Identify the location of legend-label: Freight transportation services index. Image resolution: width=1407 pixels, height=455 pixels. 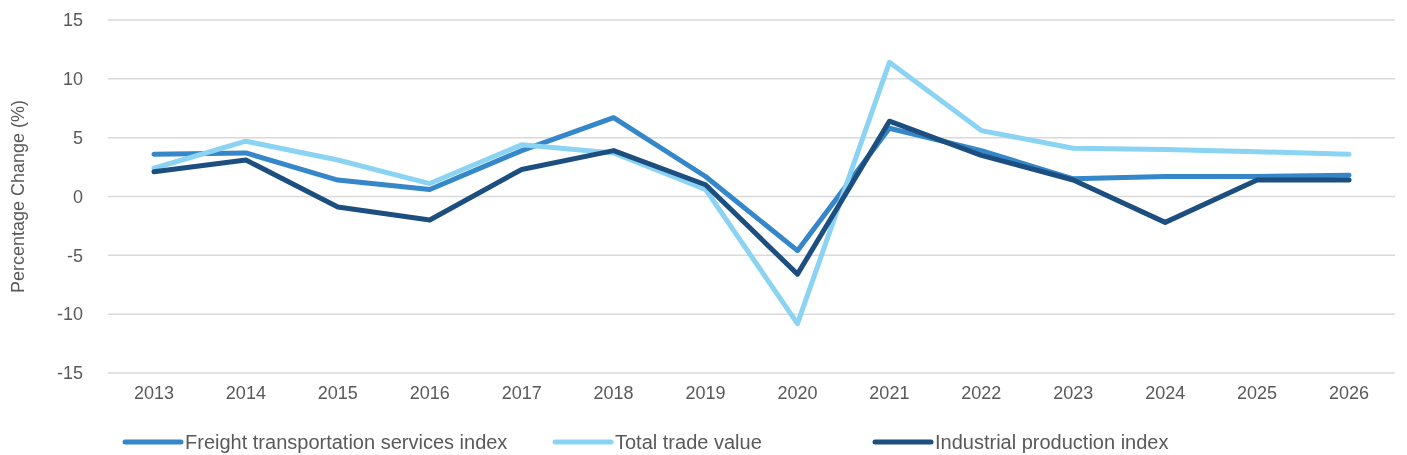
(346, 442).